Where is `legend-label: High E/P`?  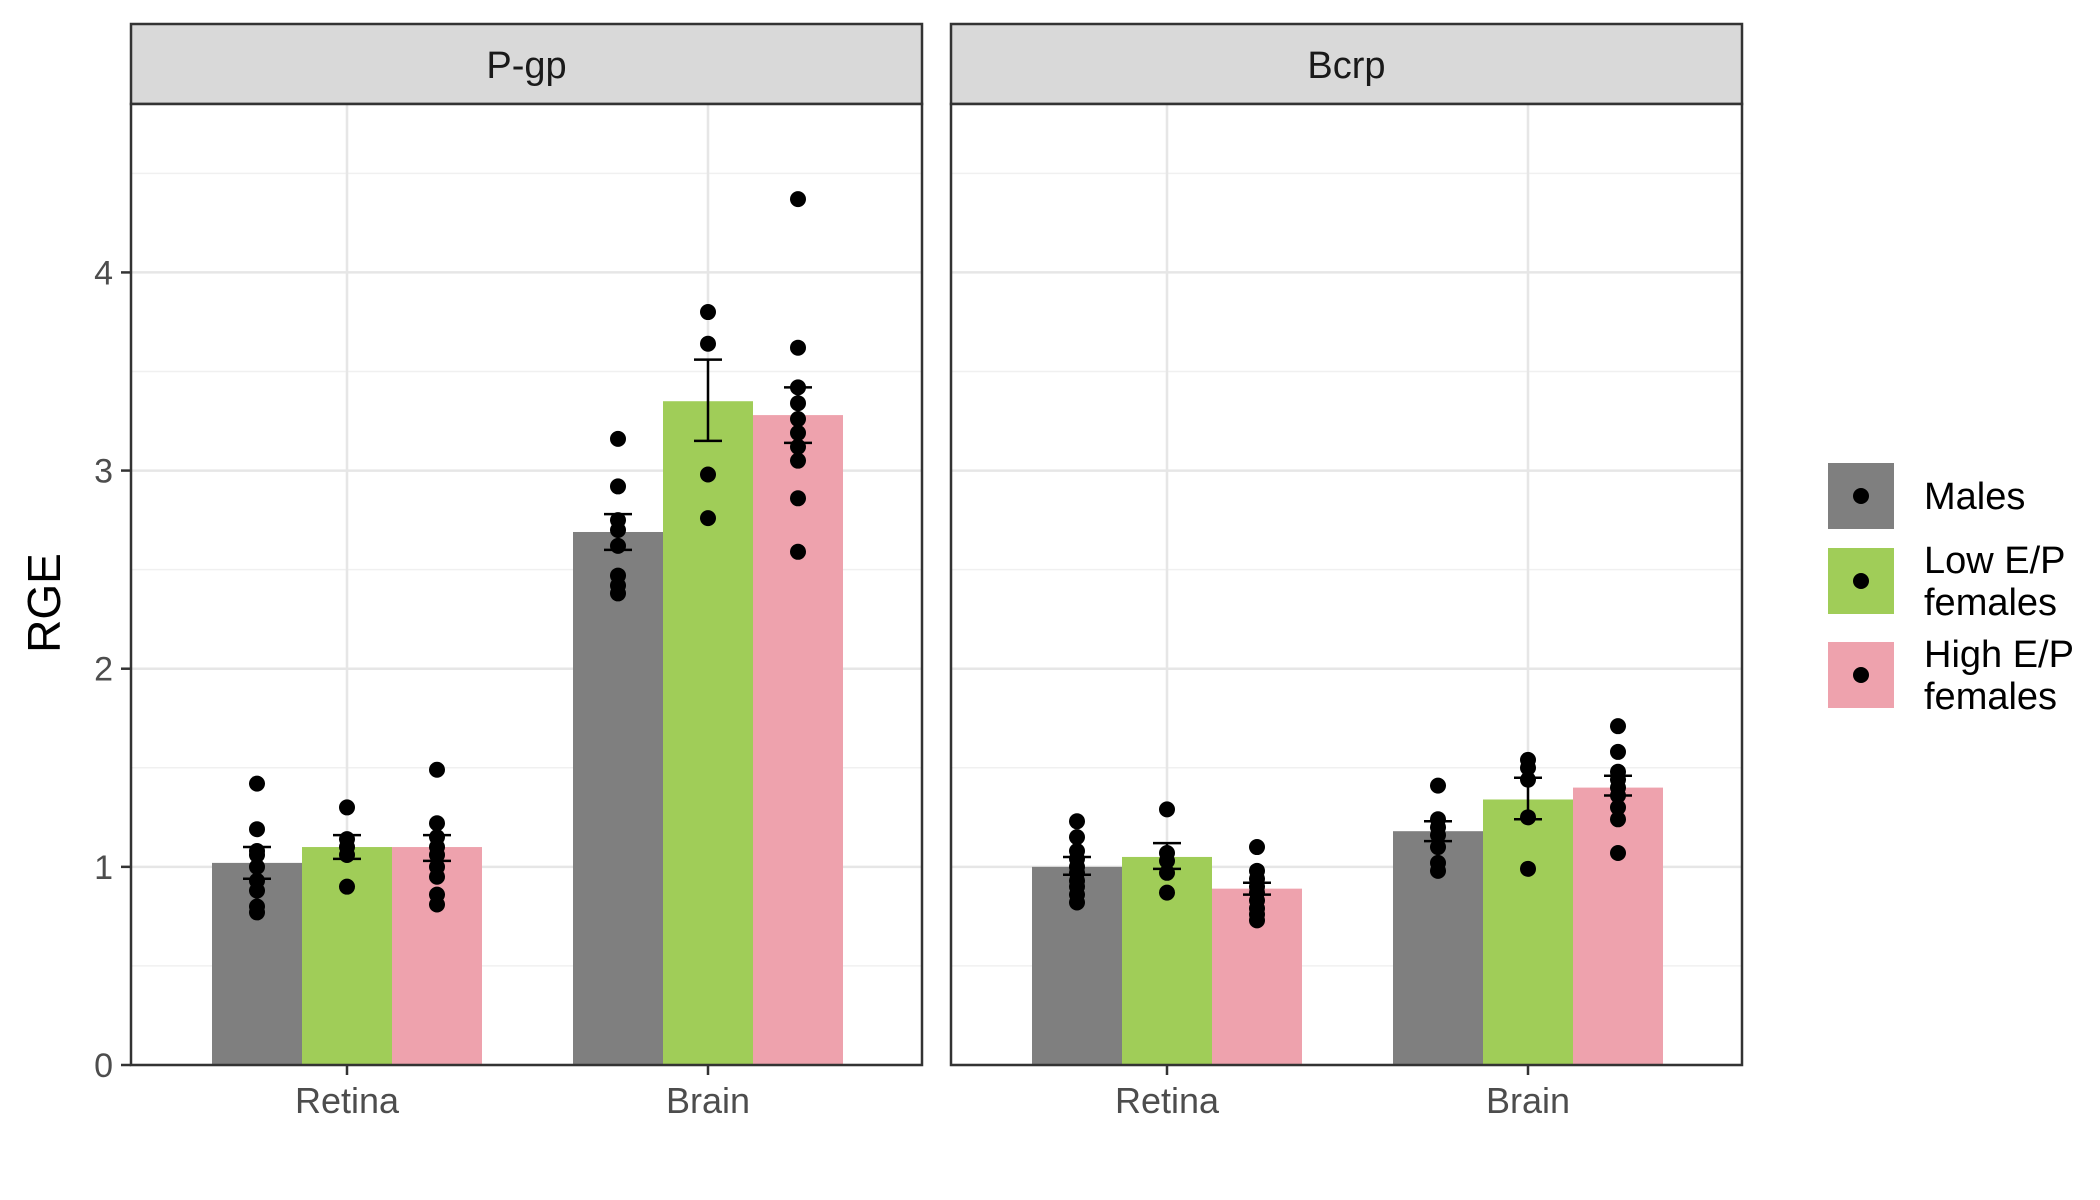
legend-label: High E/P is located at coordinates (1999, 655).